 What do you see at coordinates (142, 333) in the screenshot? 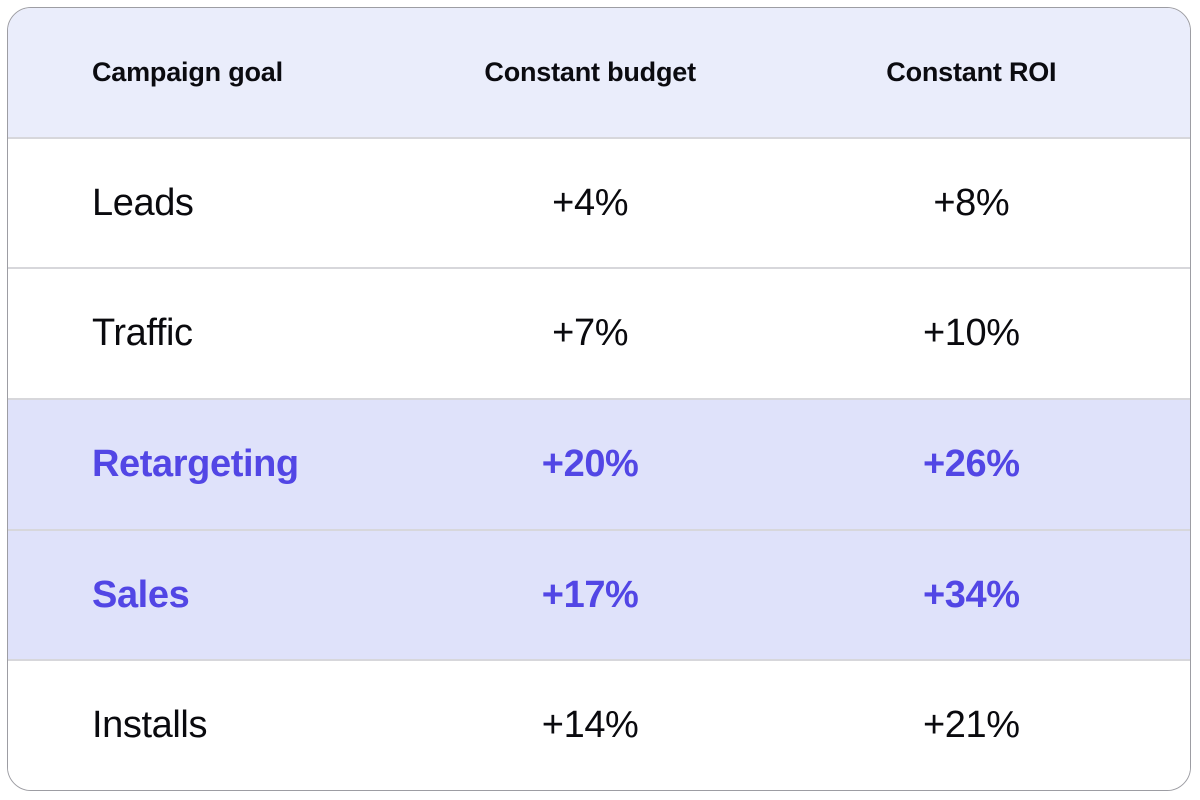
I see `row-label: Traffic` at bounding box center [142, 333].